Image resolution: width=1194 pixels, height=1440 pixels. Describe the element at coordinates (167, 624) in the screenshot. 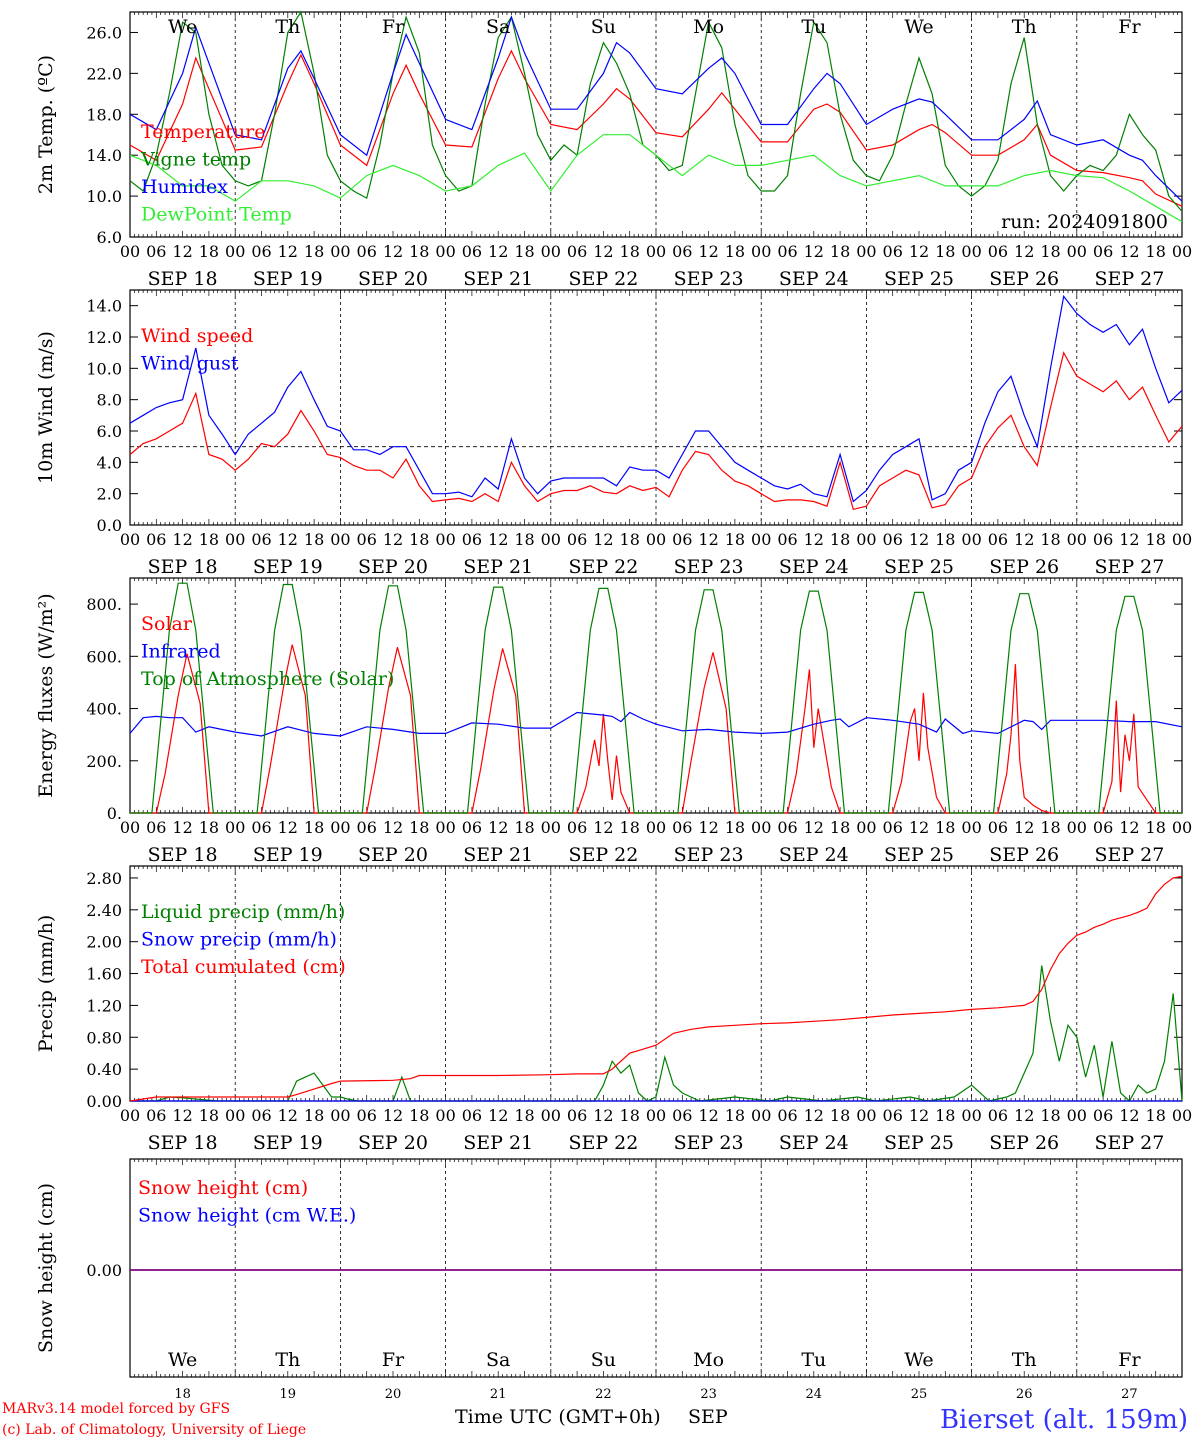

I see `legend-item: Solar` at that location.